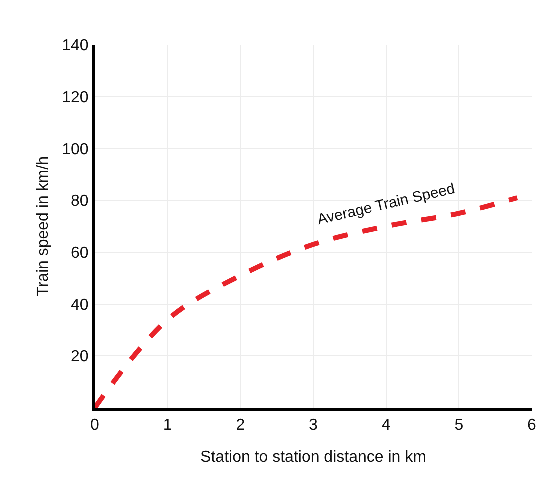 Image resolution: width=547 pixels, height=493 pixels. What do you see at coordinates (80, 253) in the screenshot?
I see `y-tick-label: 60` at bounding box center [80, 253].